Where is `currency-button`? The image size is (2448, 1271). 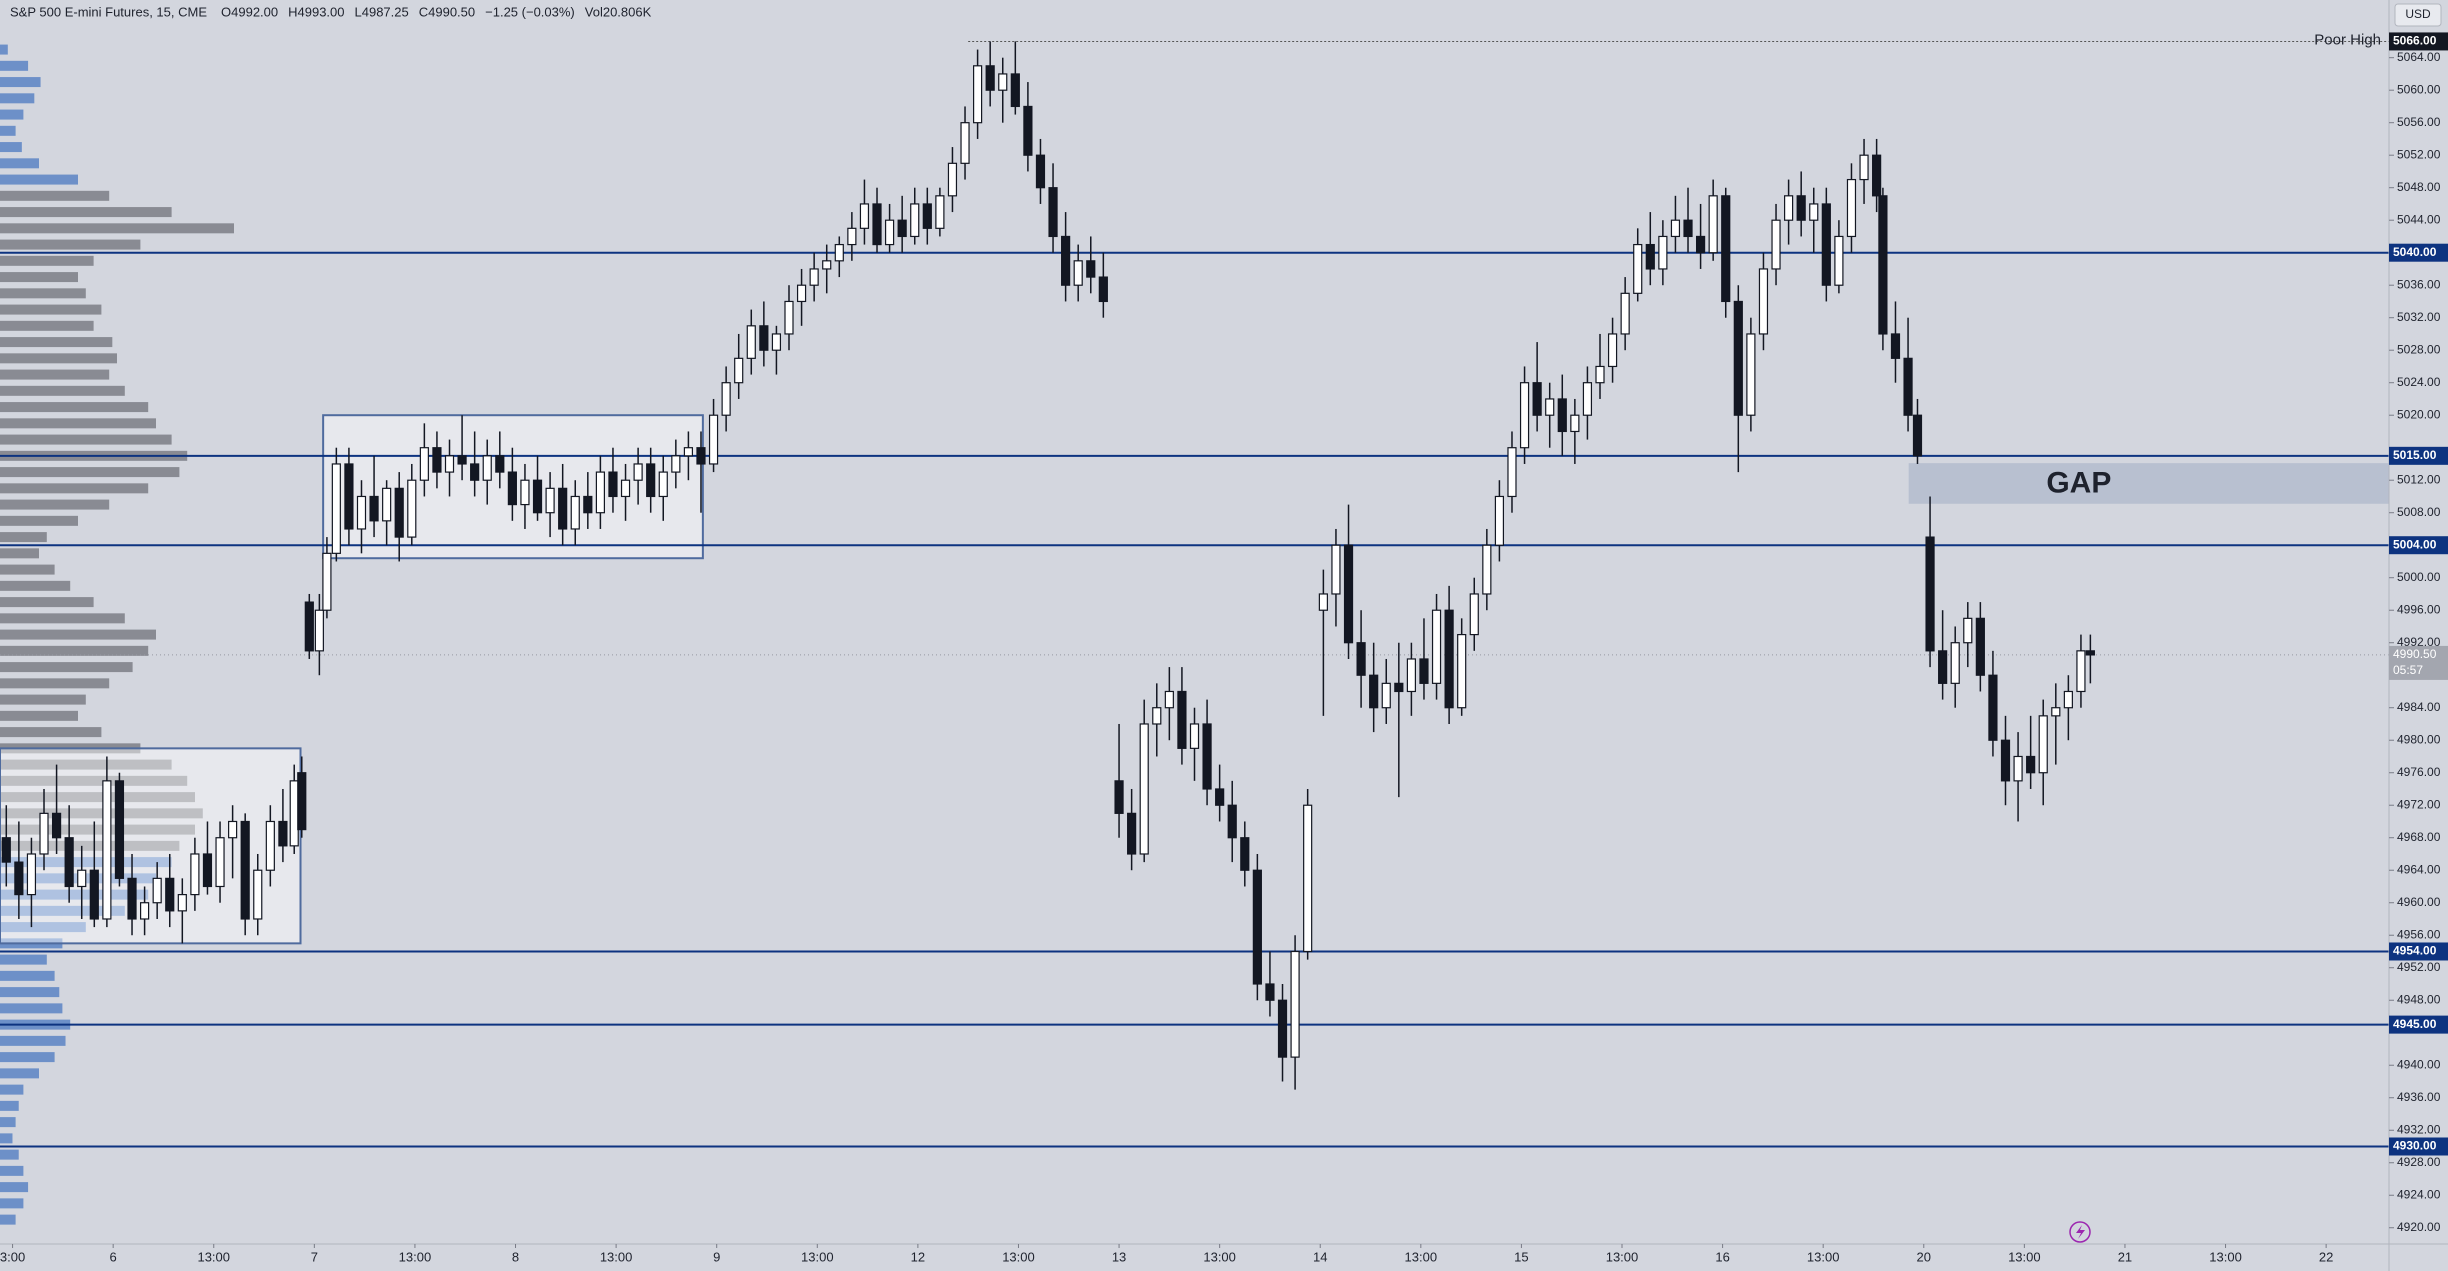
currency-button is located at coordinates (2418, 15).